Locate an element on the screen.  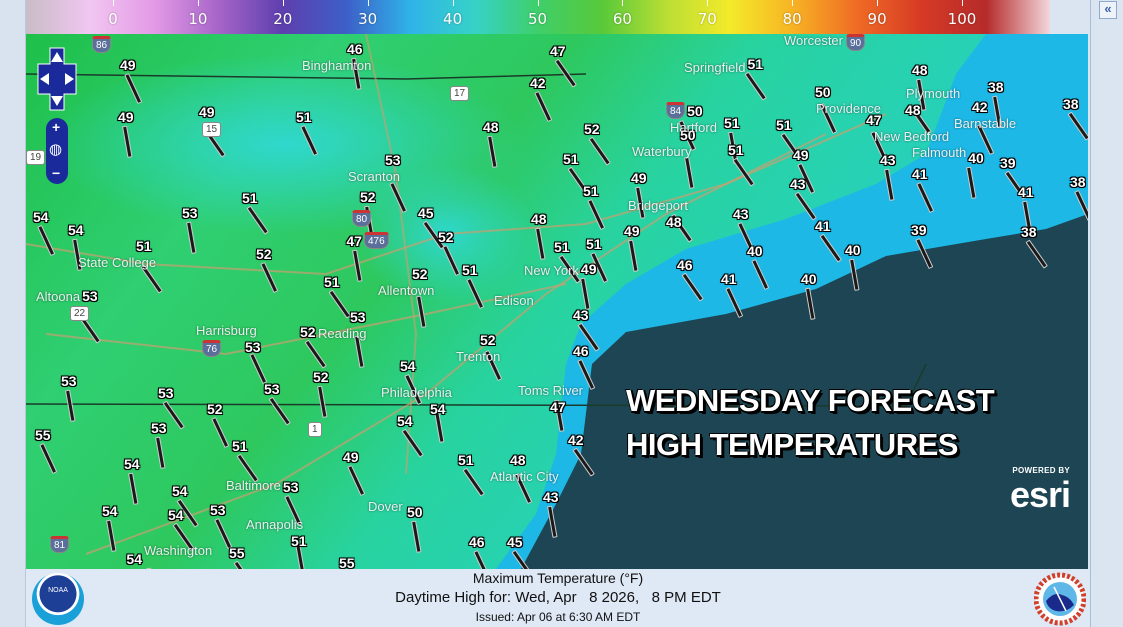
globe-icon: ◍ is located at coordinates (56, 149).